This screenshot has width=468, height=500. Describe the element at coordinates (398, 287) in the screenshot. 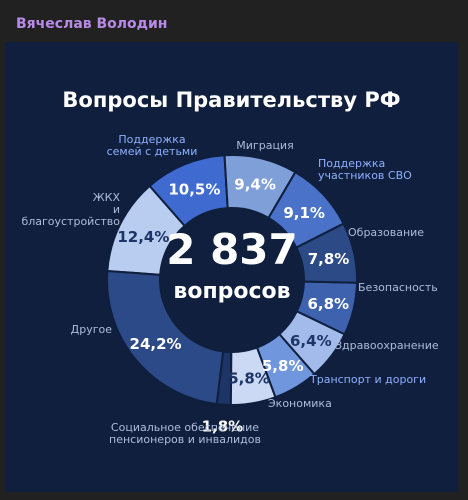

I see `category-label: Безопасность` at that location.